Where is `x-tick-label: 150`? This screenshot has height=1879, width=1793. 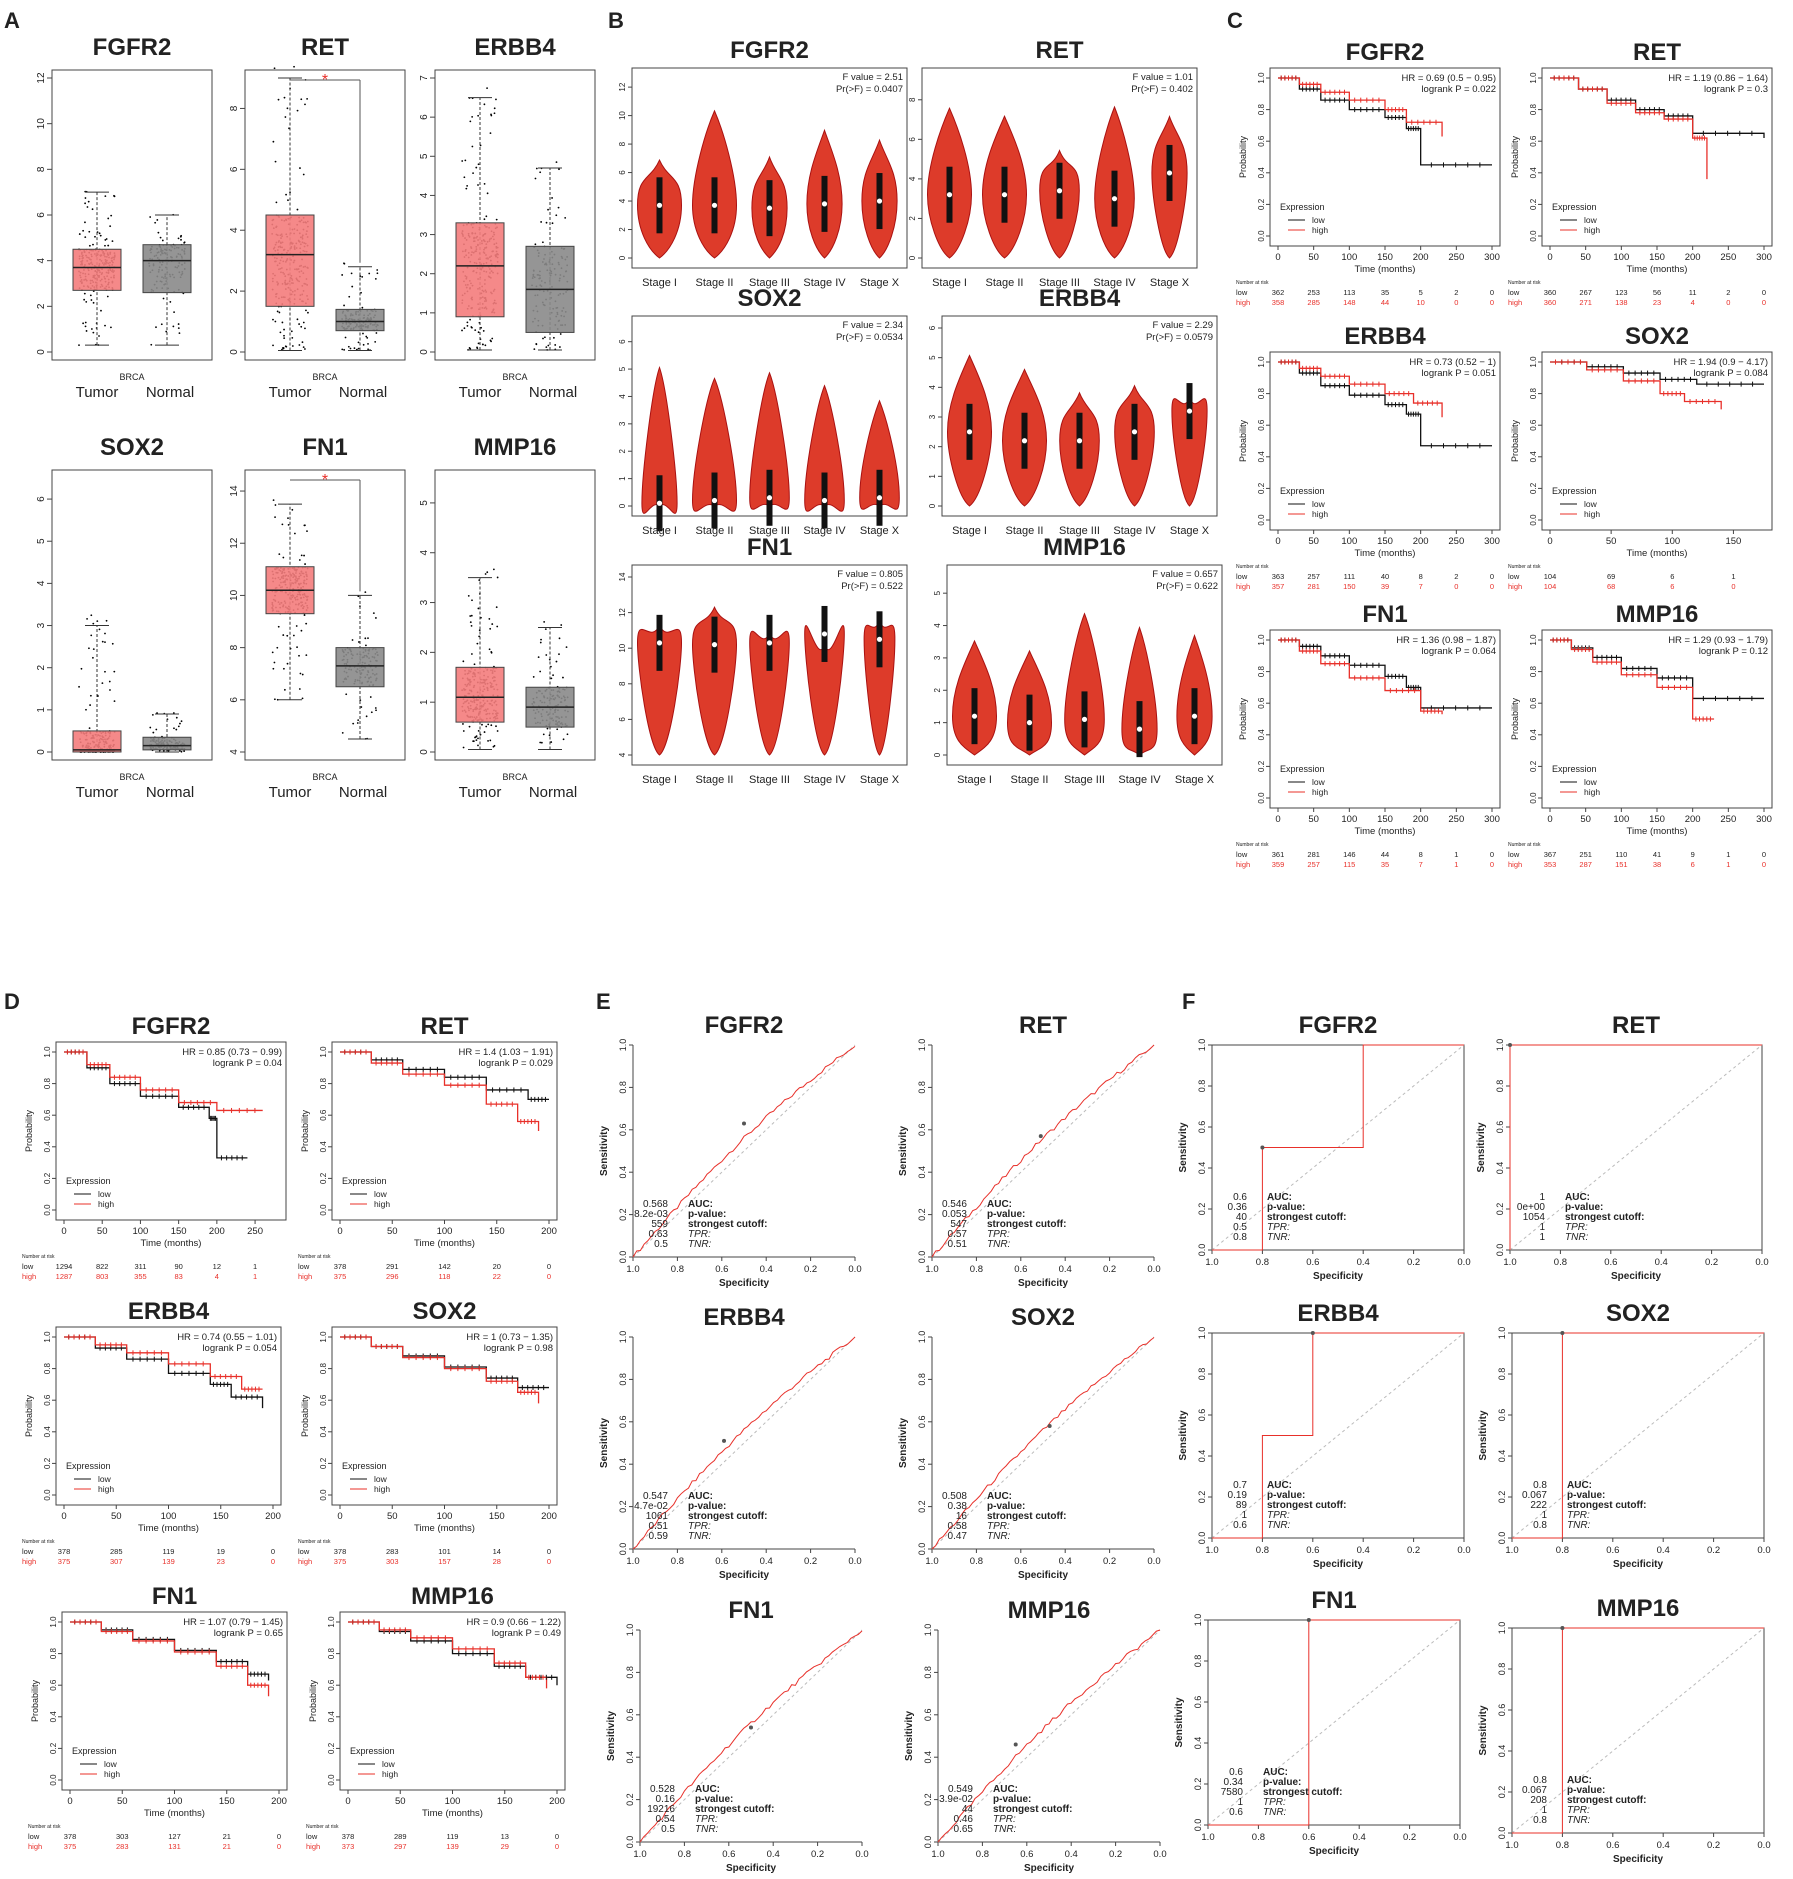 x-tick-label: 150 is located at coordinates (221, 1516).